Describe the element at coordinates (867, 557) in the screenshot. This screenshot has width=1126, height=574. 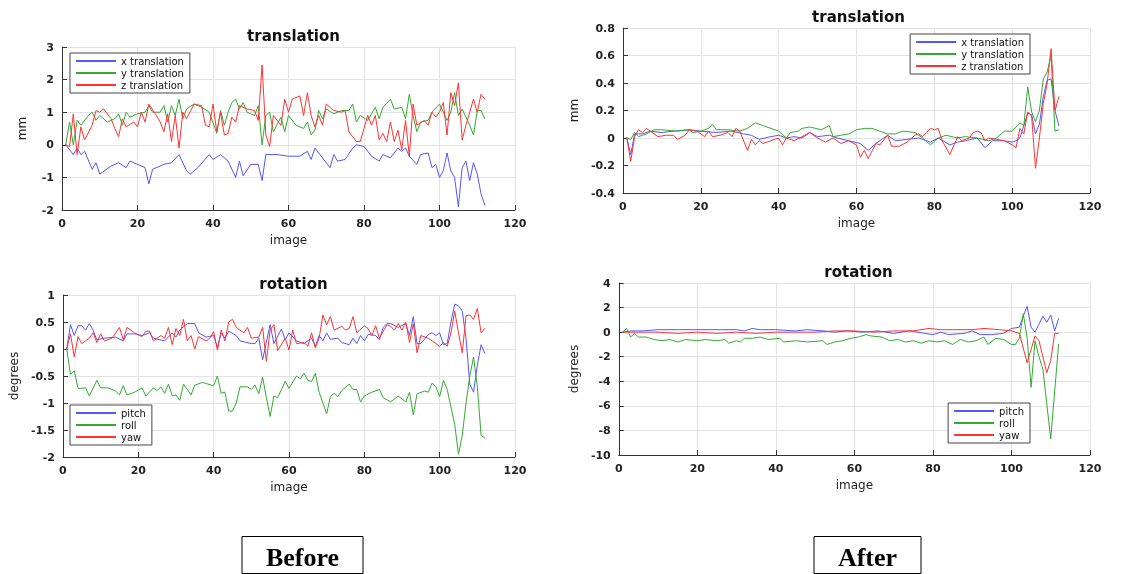
I see `text: After` at that location.